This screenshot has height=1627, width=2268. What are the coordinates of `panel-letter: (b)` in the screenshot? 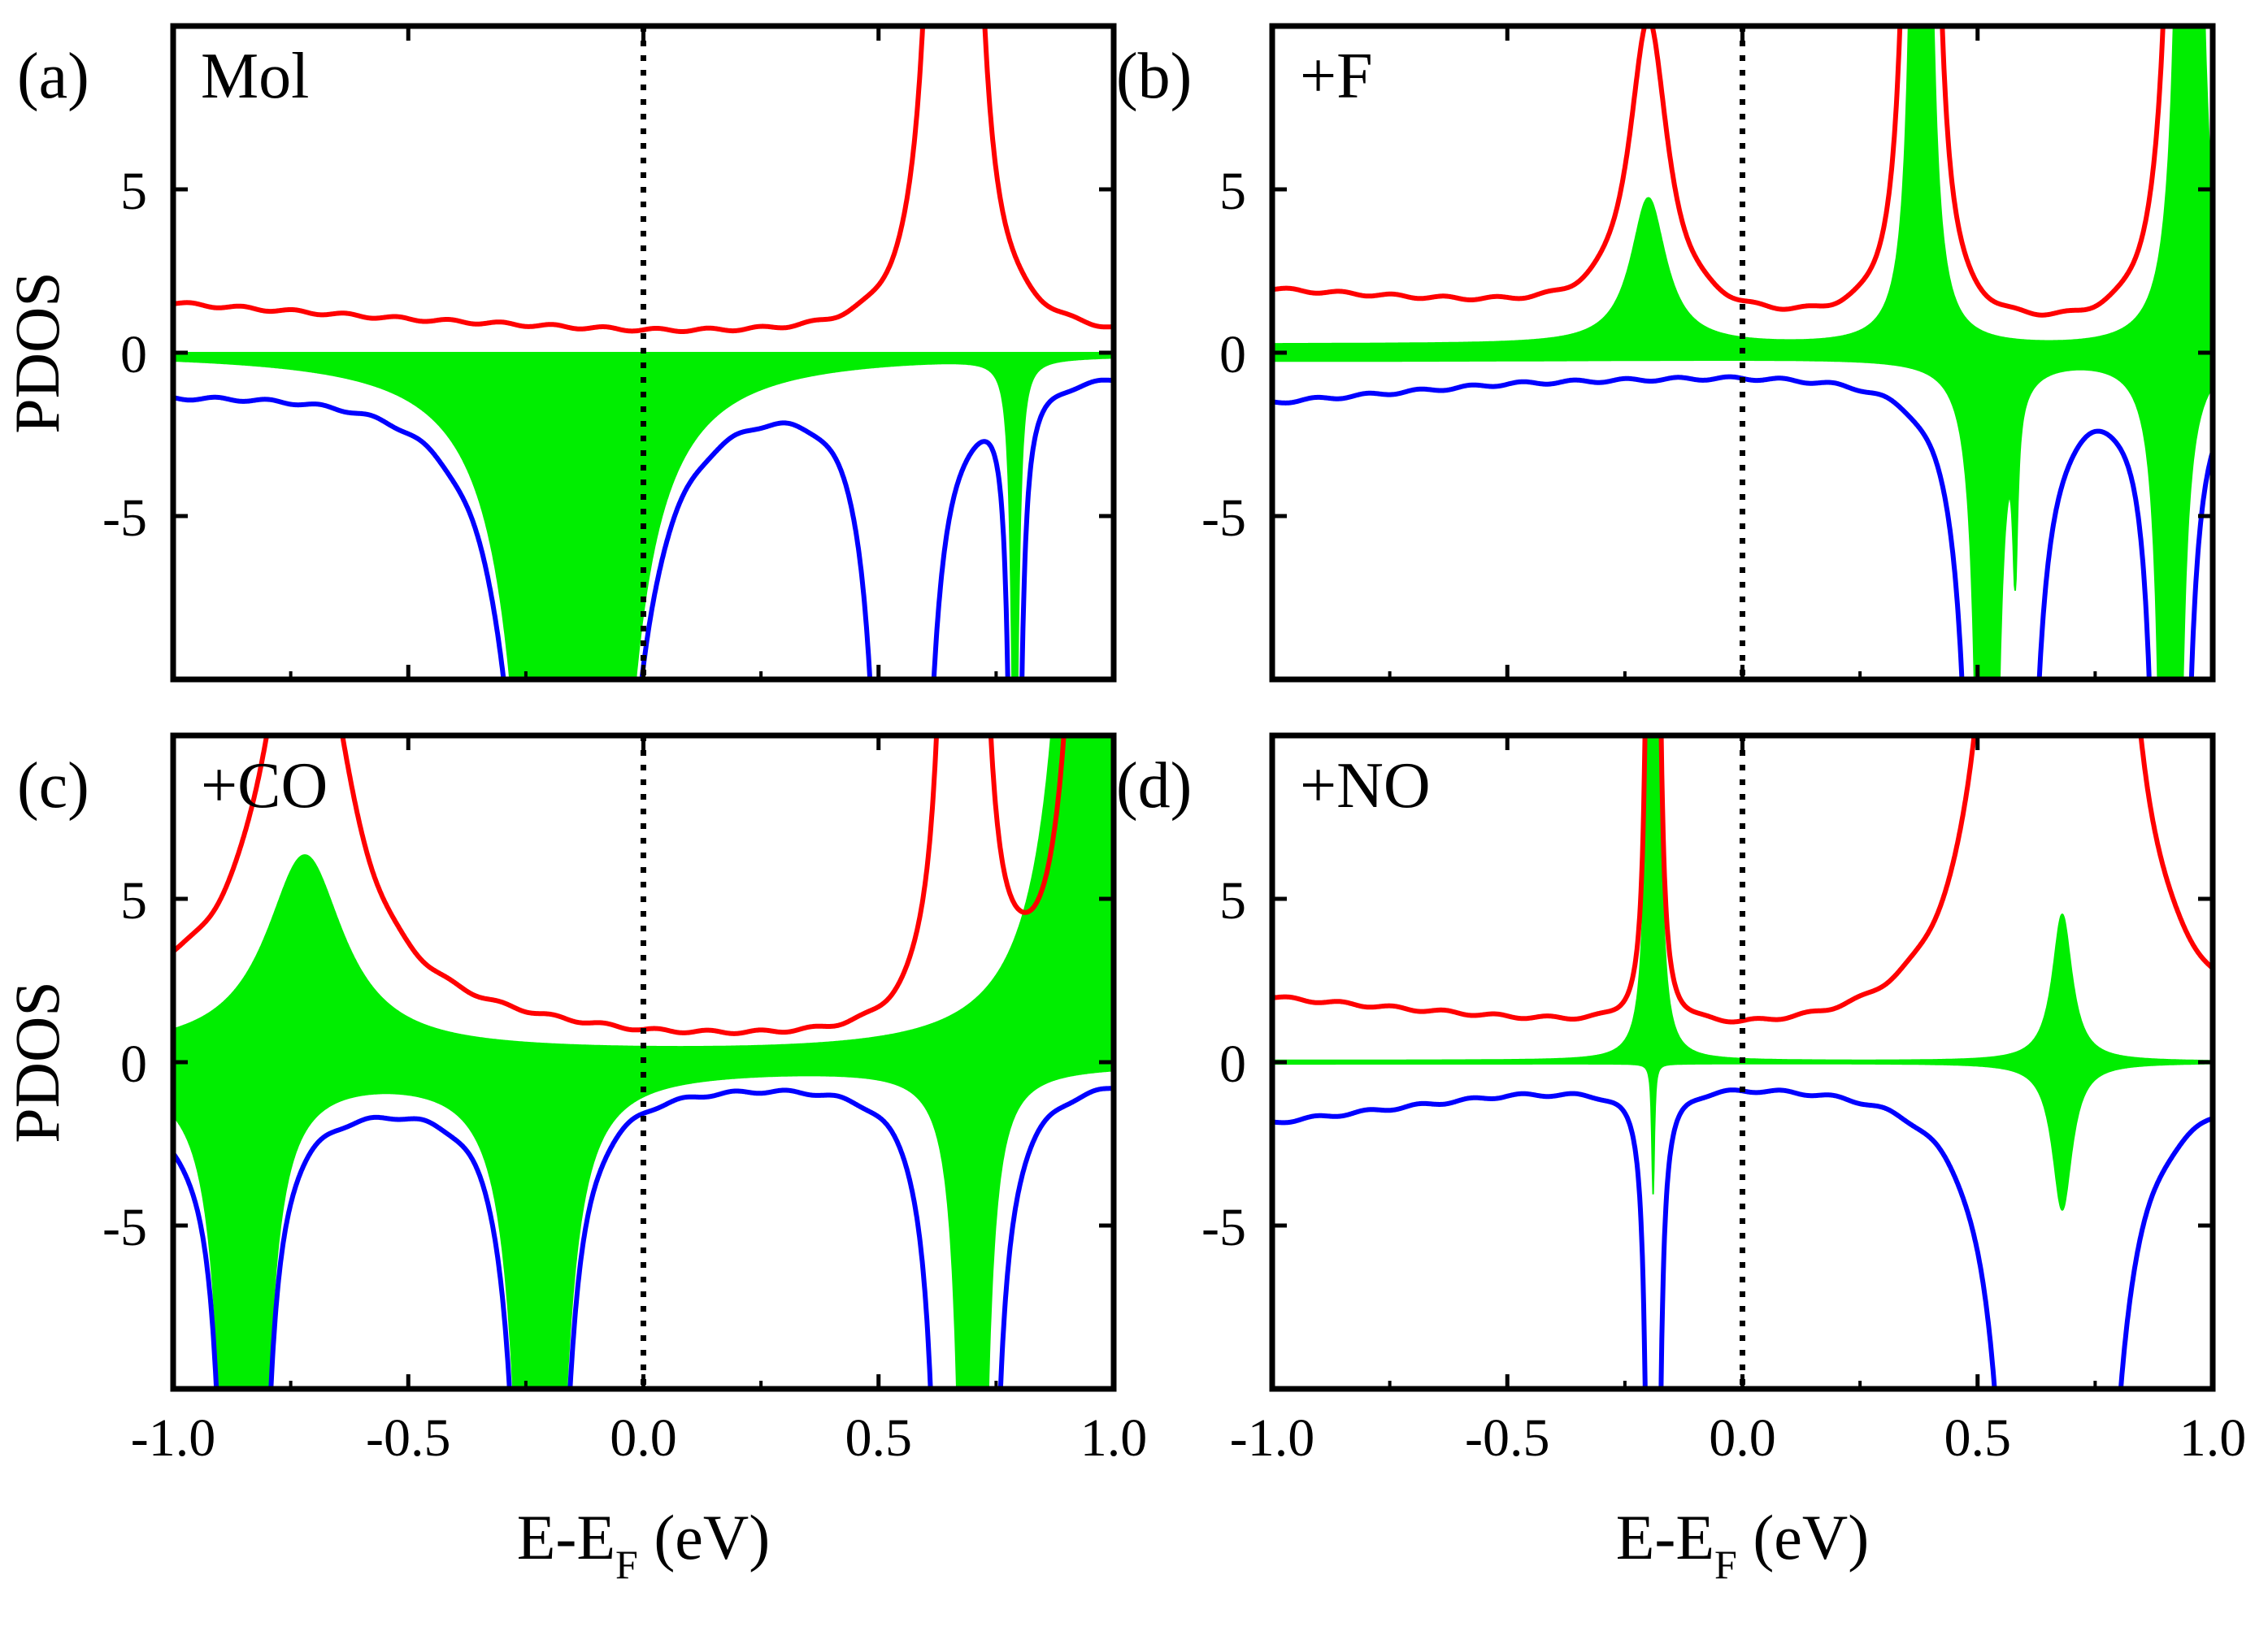 It's located at (1154, 76).